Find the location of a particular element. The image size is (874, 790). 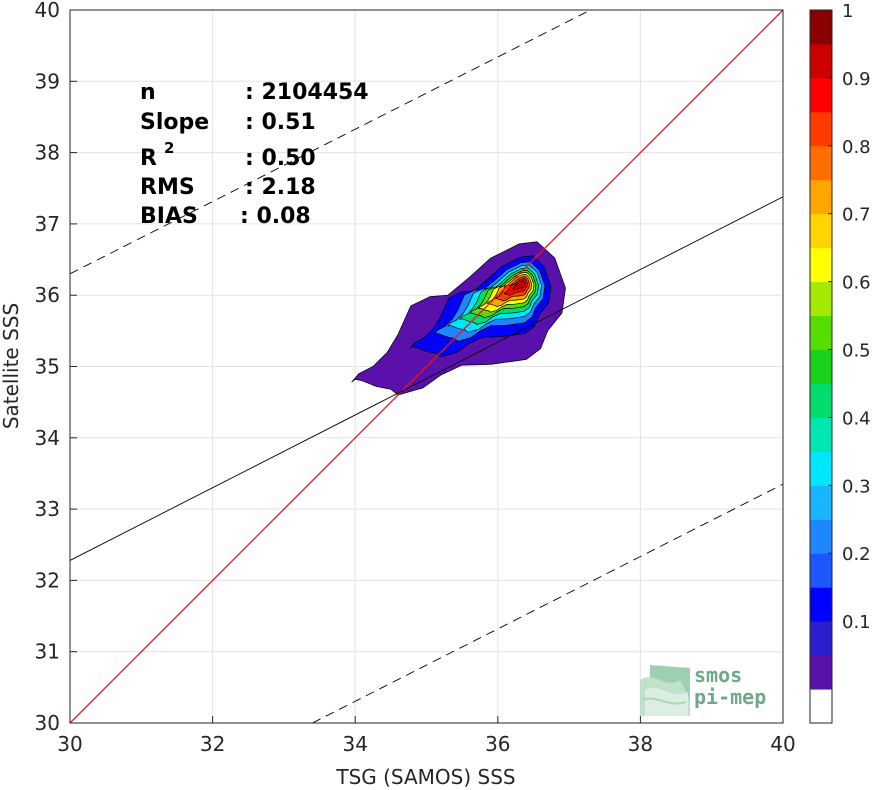

x-ticks: 30 32 34 36 38 40 is located at coordinates (426, 736).